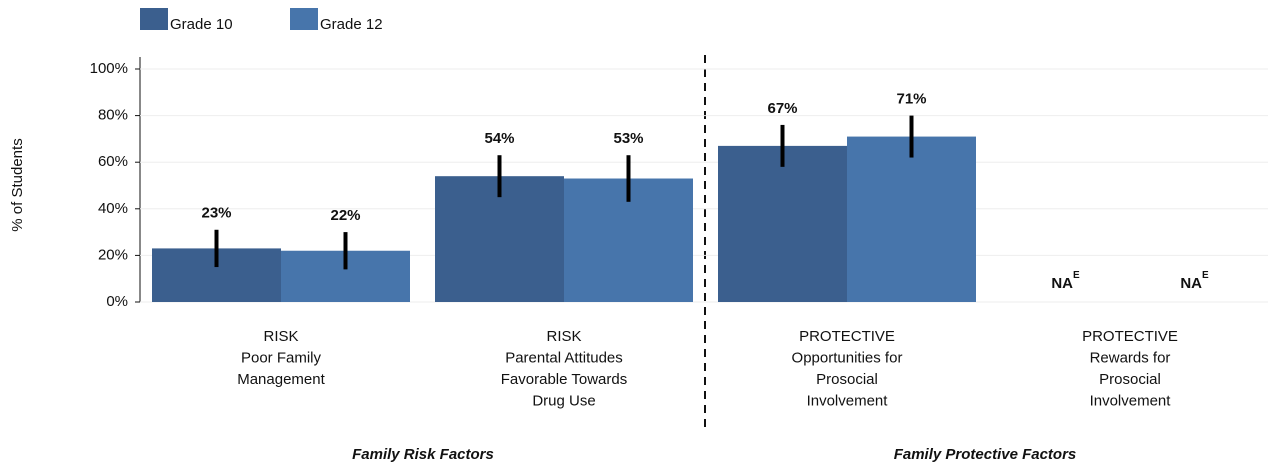 This screenshot has height=467, width=1268. I want to click on legend-label: Grade 12, so click(351, 24).